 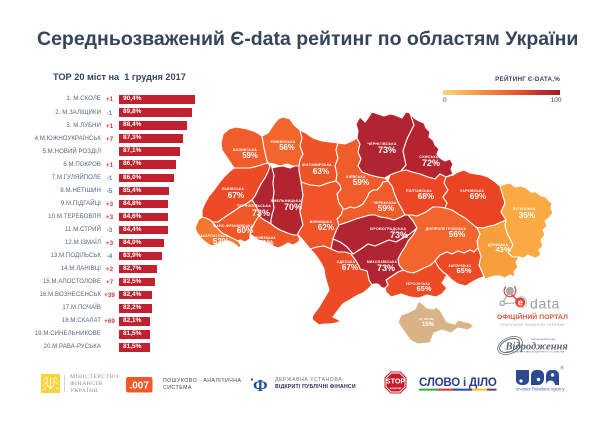 I want to click on svg-text: ЖИТОМИРСЬКА, so click(x=316, y=165).